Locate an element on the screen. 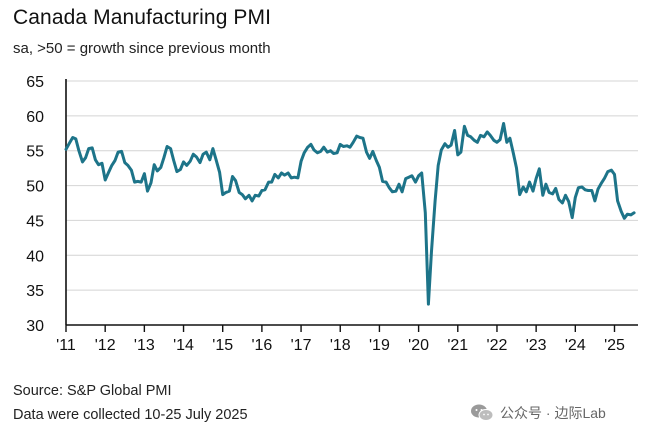 This screenshot has height=440, width=660. y-tick-40: 40 is located at coordinates (35, 256).